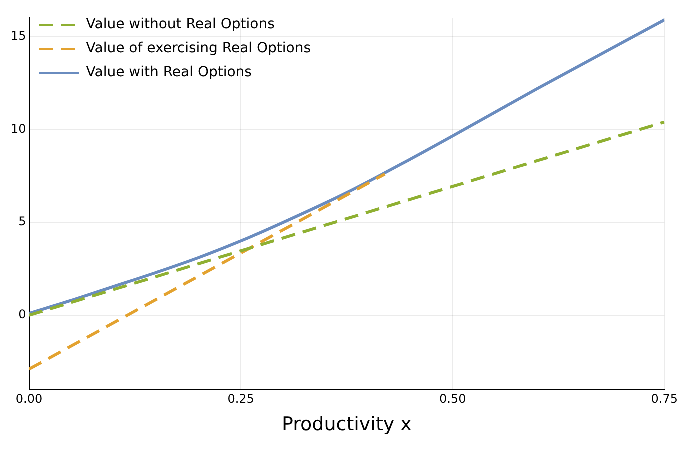  Describe the element at coordinates (29, 399) in the screenshot. I see `x-tick-label: 0.00` at that location.